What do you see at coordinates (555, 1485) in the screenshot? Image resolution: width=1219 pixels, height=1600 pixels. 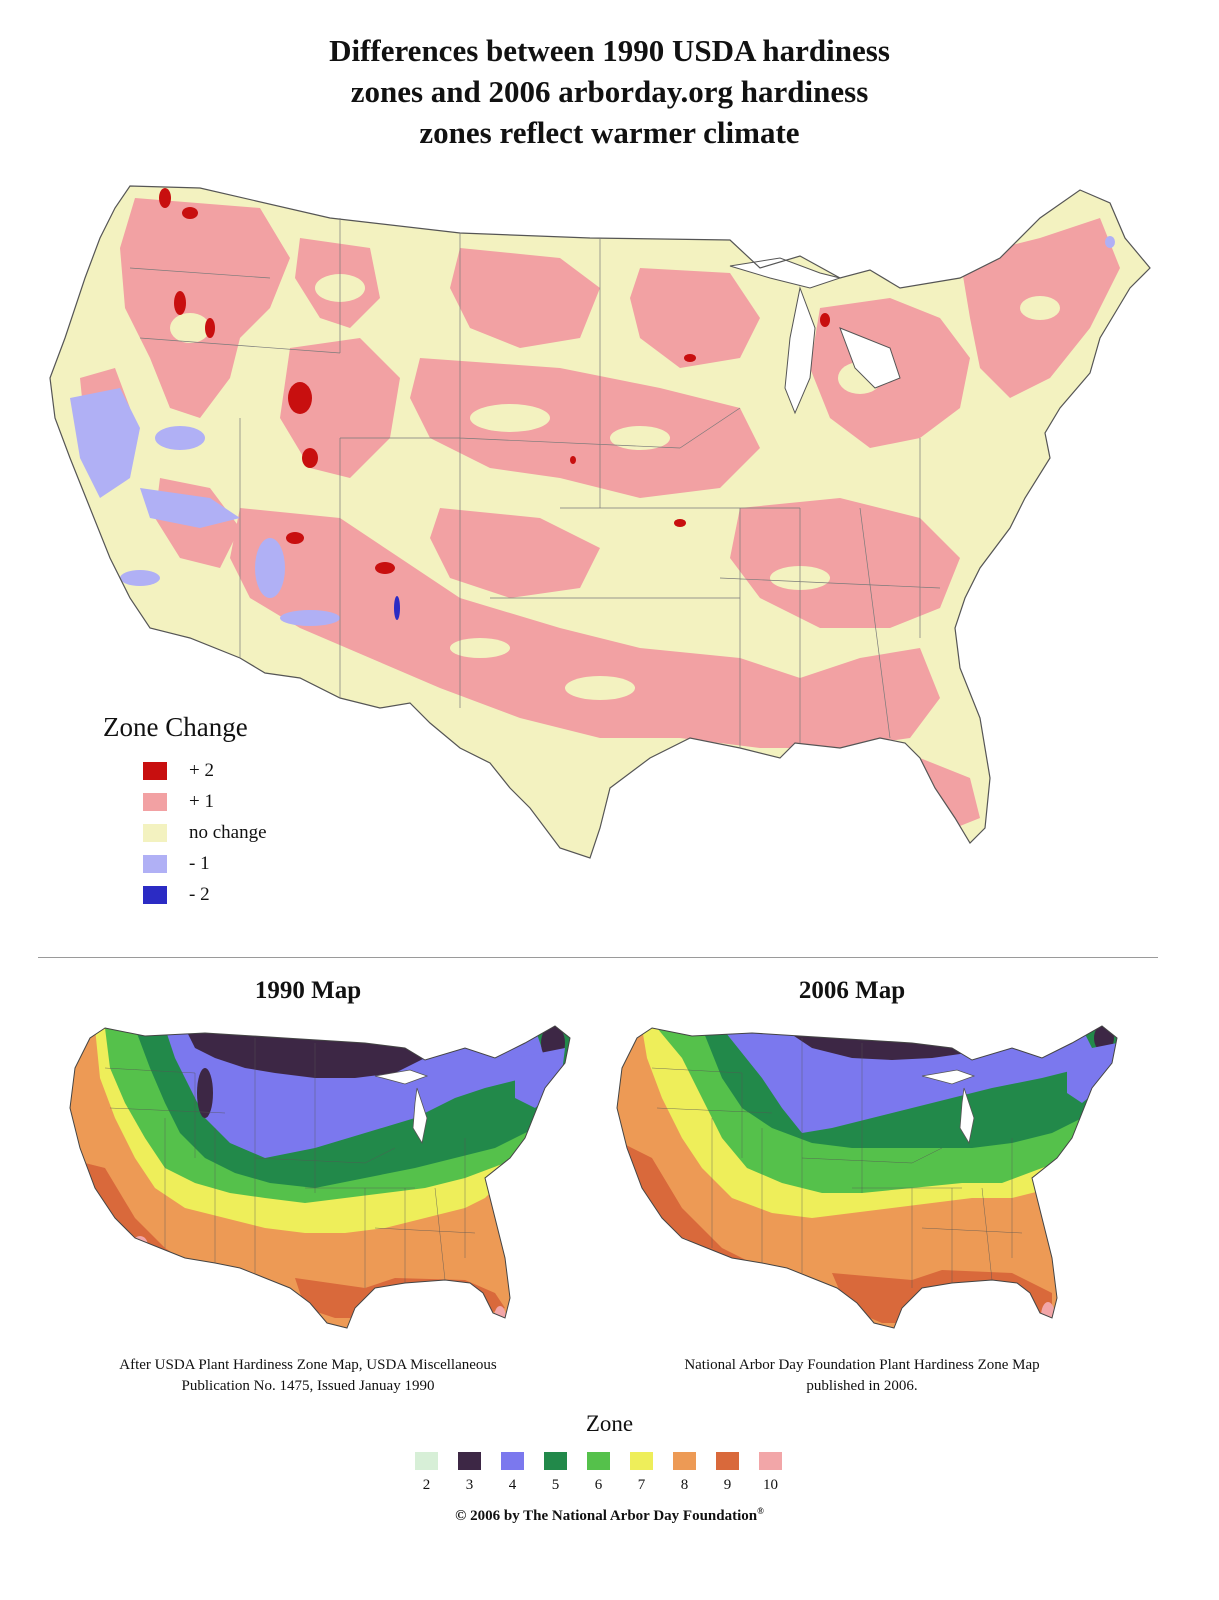 I see `zone-number: 5` at bounding box center [555, 1485].